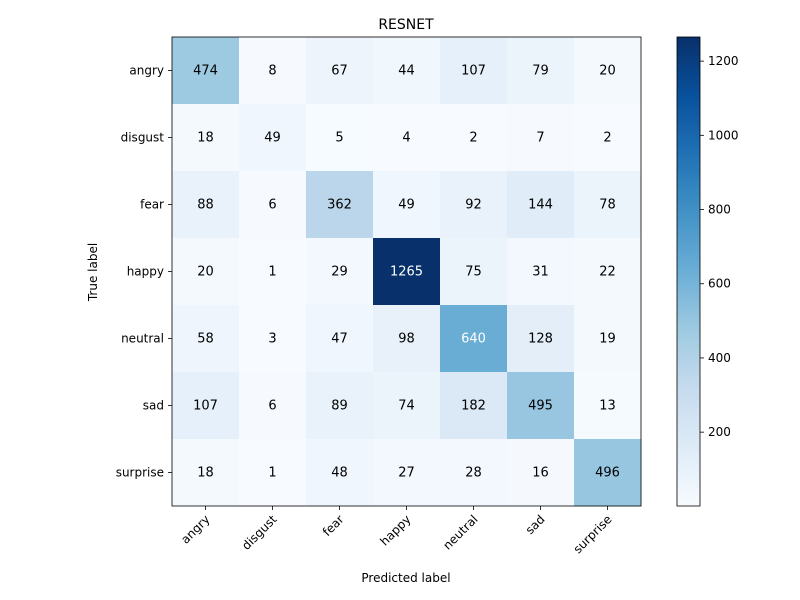  I want to click on cell-value-label: 27, so click(406, 473).